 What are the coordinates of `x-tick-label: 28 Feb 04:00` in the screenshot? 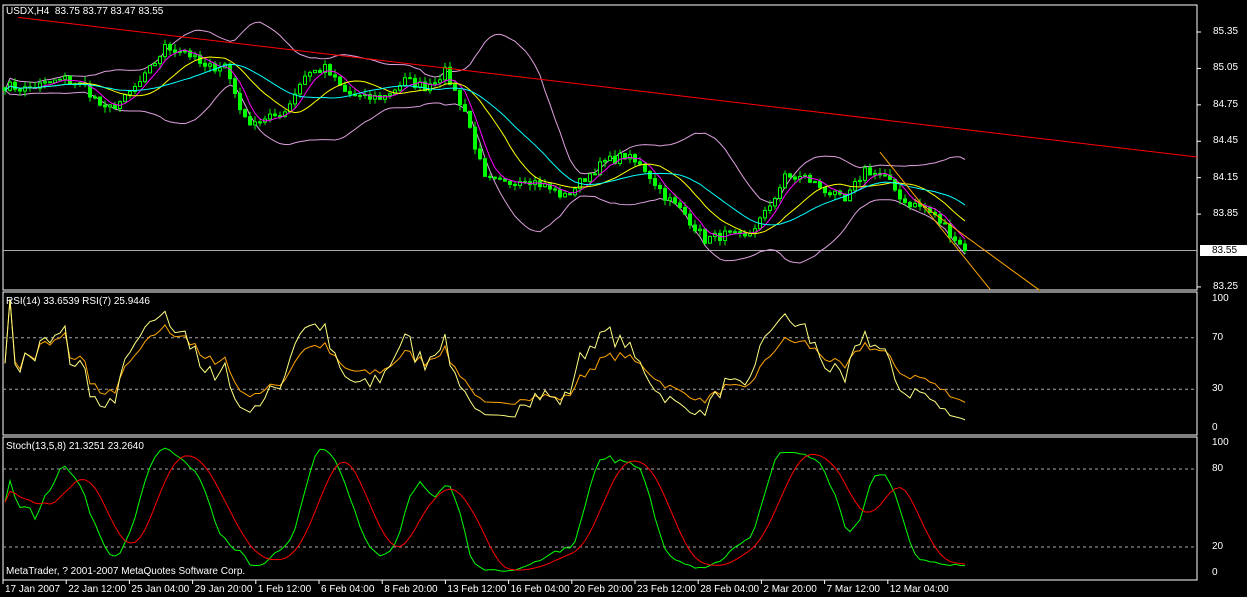 It's located at (730, 589).